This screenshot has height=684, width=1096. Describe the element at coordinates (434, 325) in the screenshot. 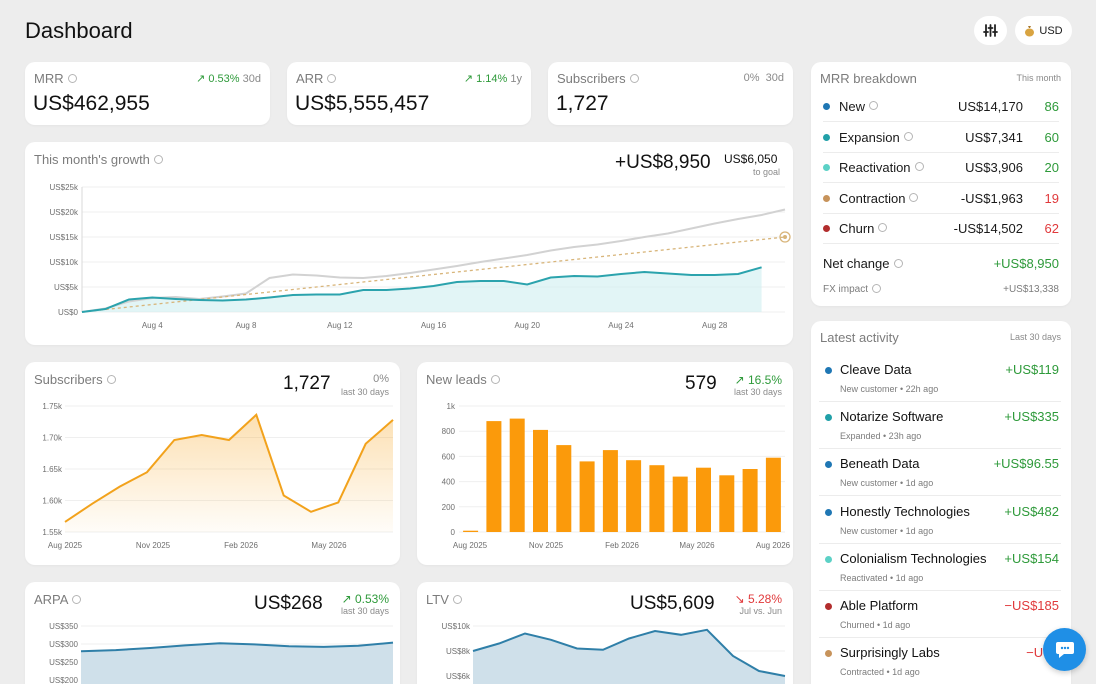

I see `x-tick-label: Aug 16` at that location.